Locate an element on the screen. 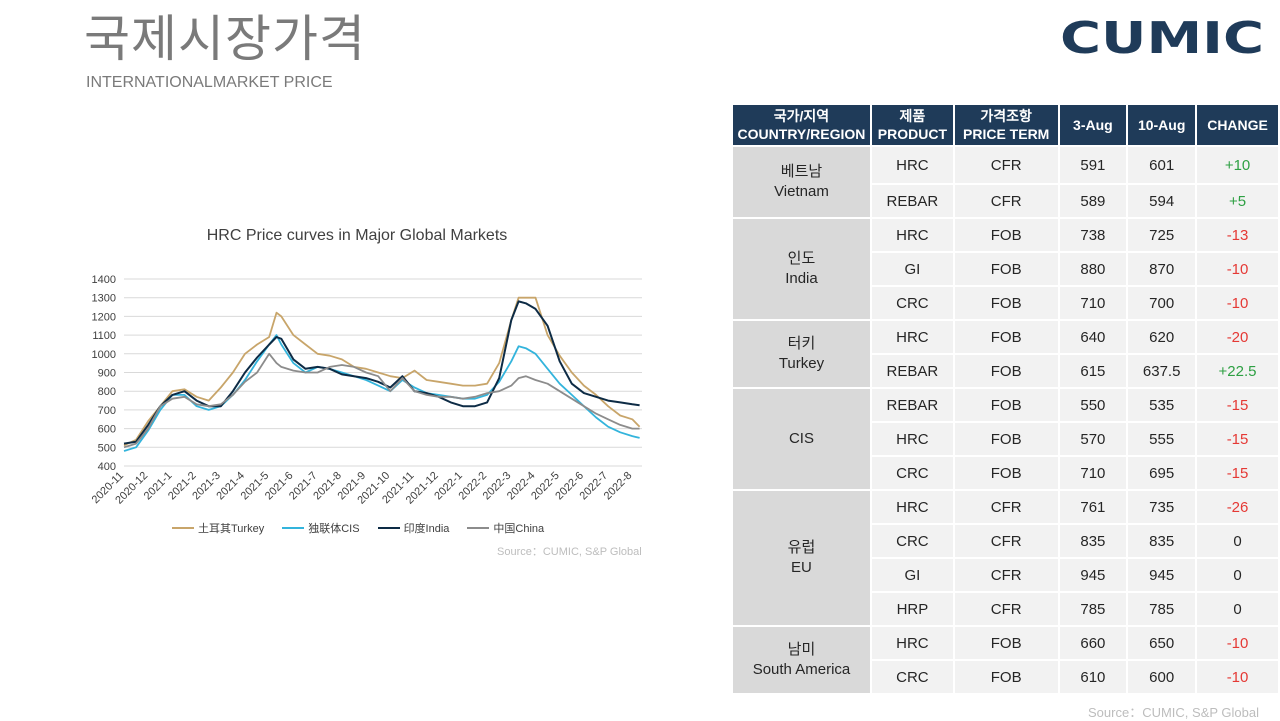 The image size is (1280, 721). y-tick-label: 500 is located at coordinates (107, 448).